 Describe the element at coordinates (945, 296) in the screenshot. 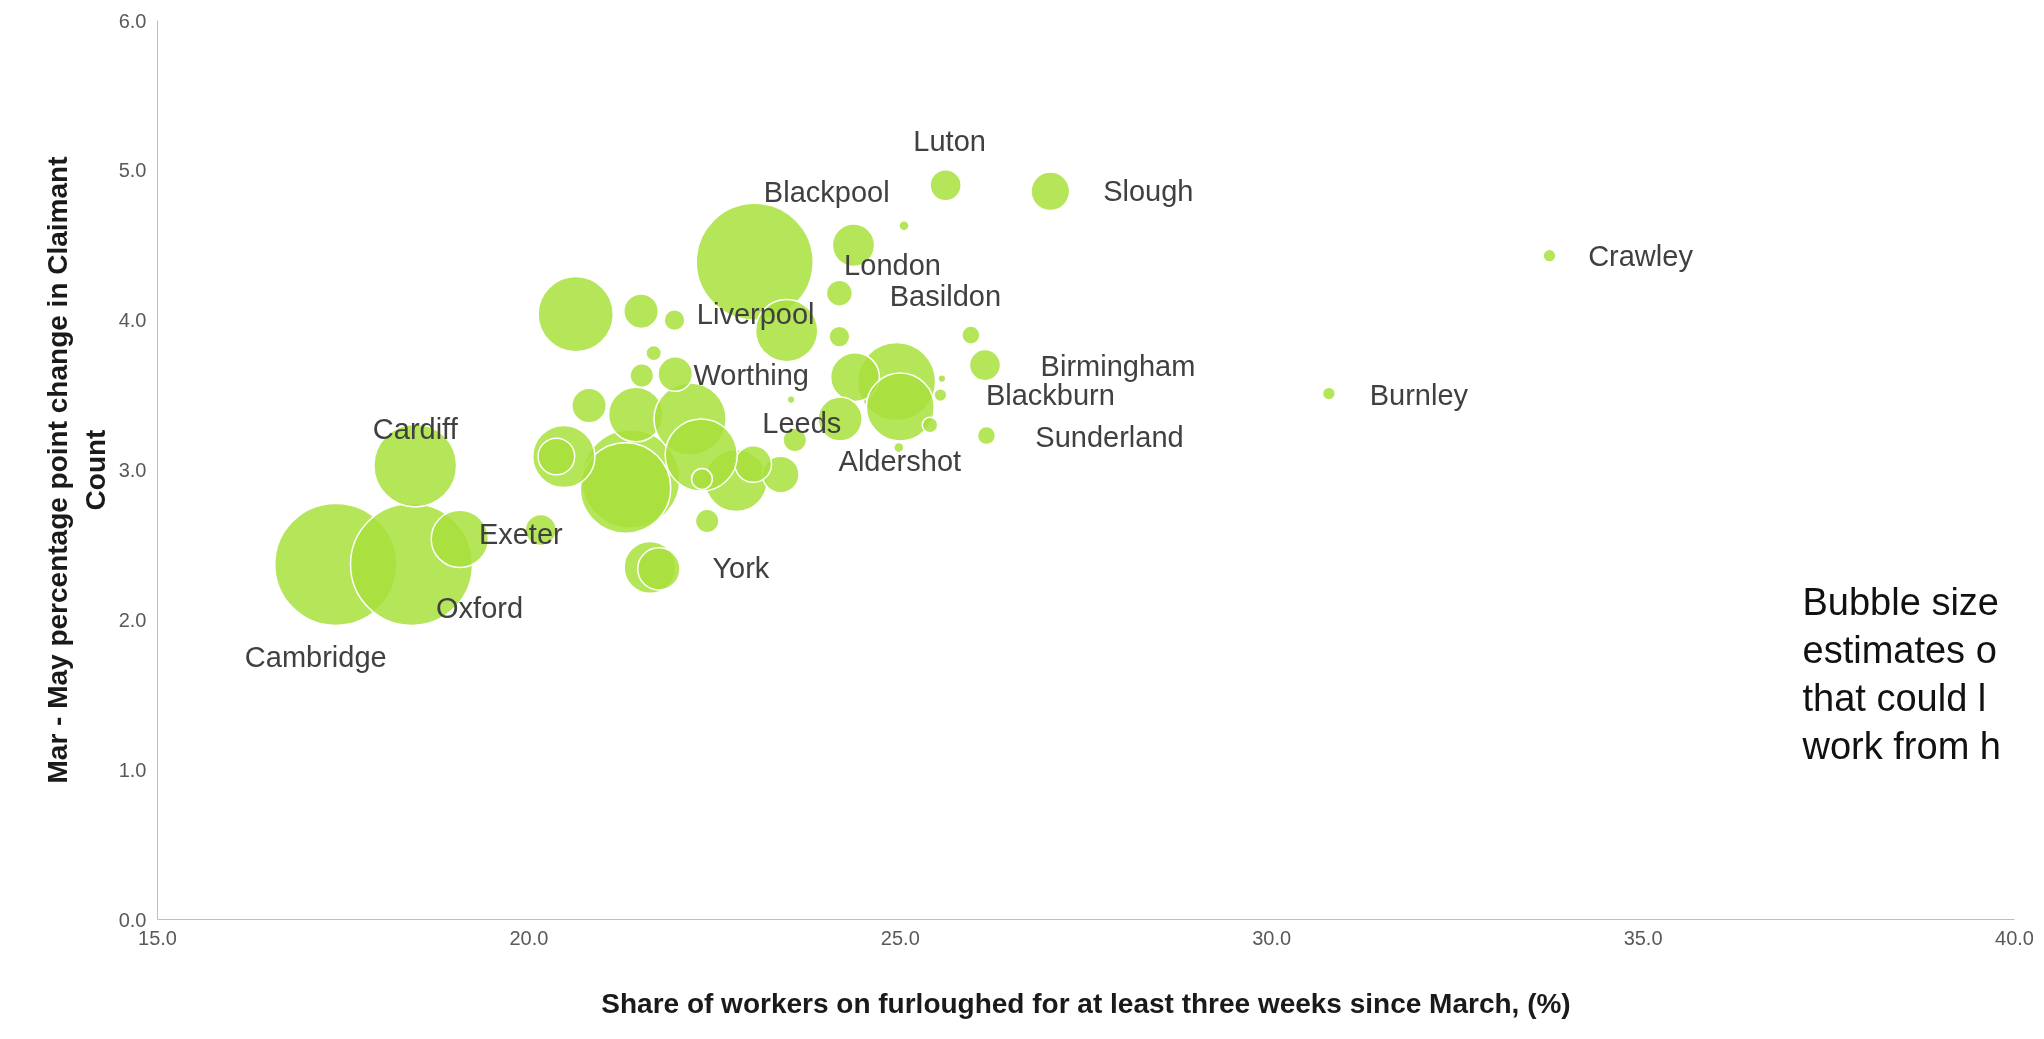

I see `annotation: Basildon` at that location.